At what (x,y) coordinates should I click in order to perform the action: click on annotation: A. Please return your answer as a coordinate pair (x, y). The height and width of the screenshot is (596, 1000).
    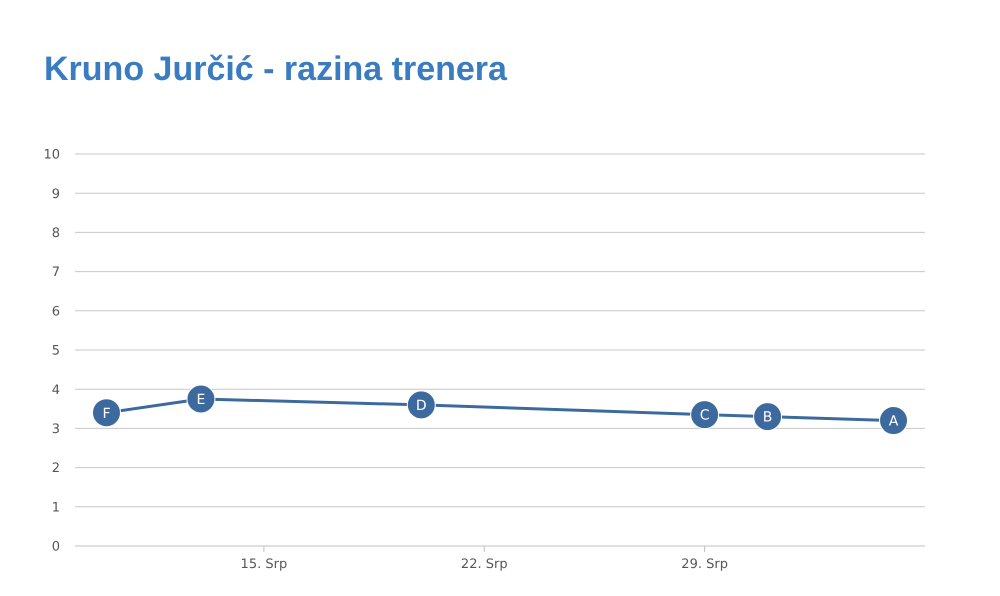
    Looking at the image, I should click on (893, 422).